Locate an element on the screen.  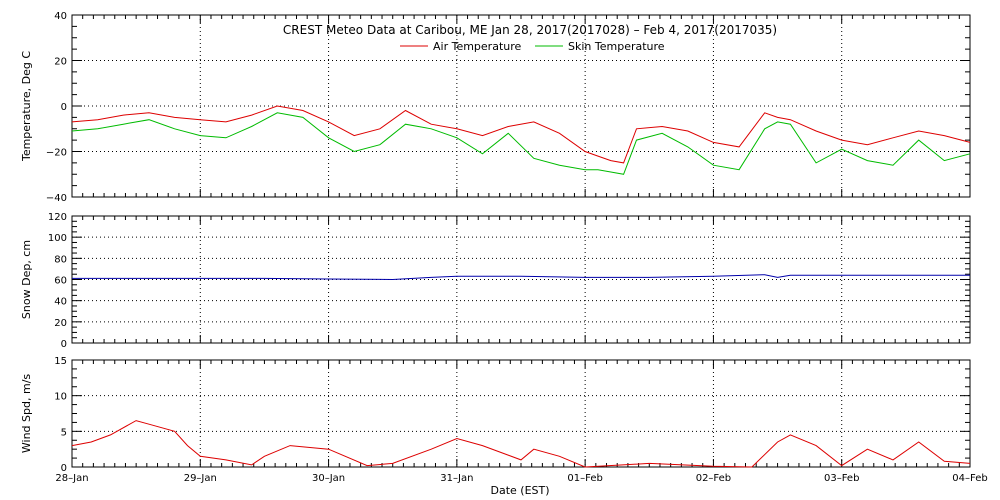
x-tick-label: 01–Feb is located at coordinates (584, 478).